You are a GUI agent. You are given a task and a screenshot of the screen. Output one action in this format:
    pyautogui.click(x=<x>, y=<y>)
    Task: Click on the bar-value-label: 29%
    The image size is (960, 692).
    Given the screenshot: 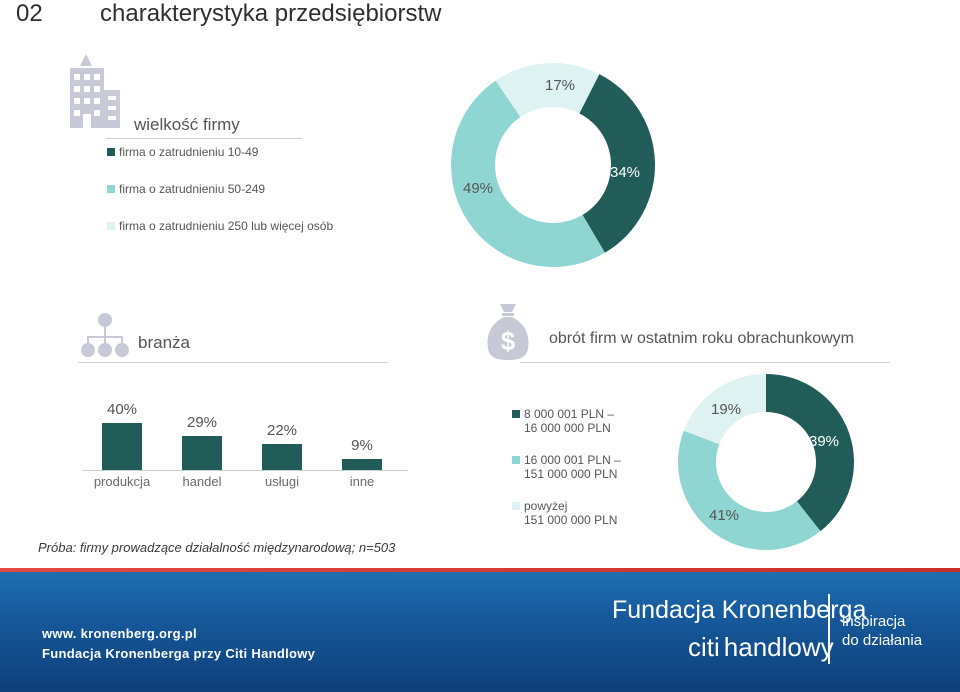 What is the action you would take?
    pyautogui.click(x=202, y=422)
    